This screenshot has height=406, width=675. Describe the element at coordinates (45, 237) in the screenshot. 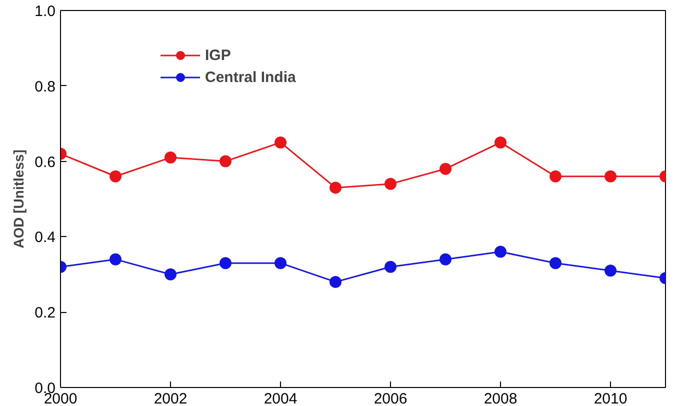

I see `y-tick-label: 0.4` at that location.